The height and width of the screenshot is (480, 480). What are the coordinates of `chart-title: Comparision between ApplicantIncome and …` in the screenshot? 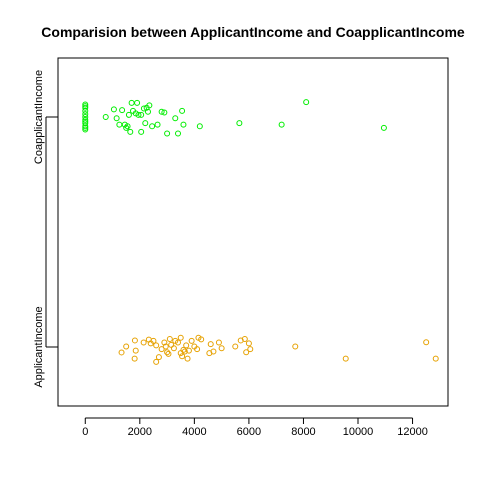 It's located at (253, 32).